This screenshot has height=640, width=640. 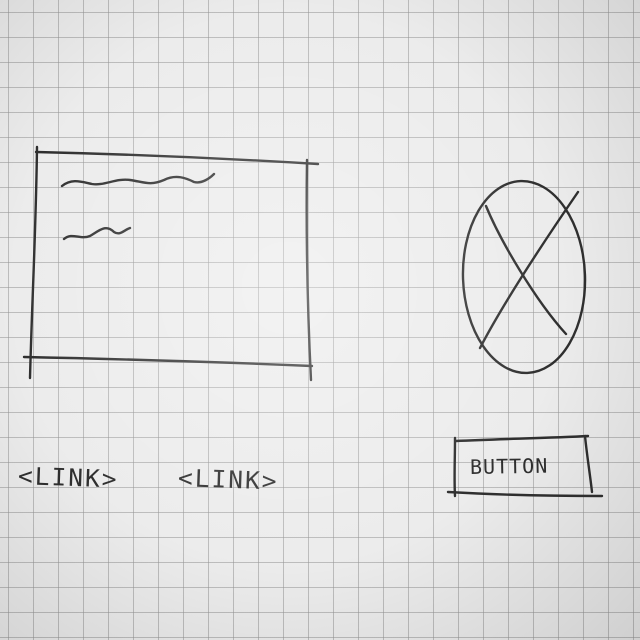 I want to click on card-bottom-edge, so click(x=168, y=361).